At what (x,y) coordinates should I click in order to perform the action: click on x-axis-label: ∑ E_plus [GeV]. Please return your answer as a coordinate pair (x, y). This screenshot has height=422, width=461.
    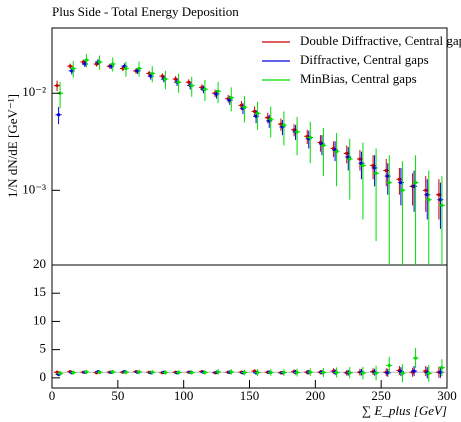
    Looking at the image, I should click on (404, 410).